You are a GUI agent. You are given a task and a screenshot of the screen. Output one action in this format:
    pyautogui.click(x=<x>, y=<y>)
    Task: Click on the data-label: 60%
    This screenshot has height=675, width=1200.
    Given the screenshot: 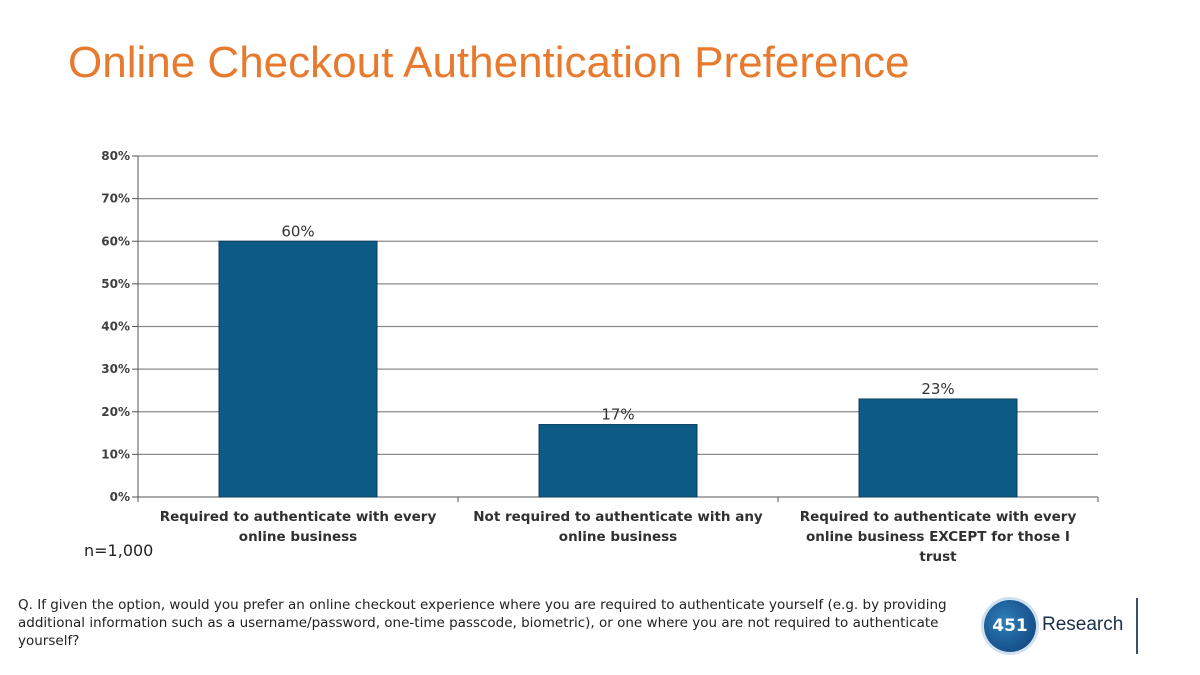 What is the action you would take?
    pyautogui.click(x=297, y=231)
    